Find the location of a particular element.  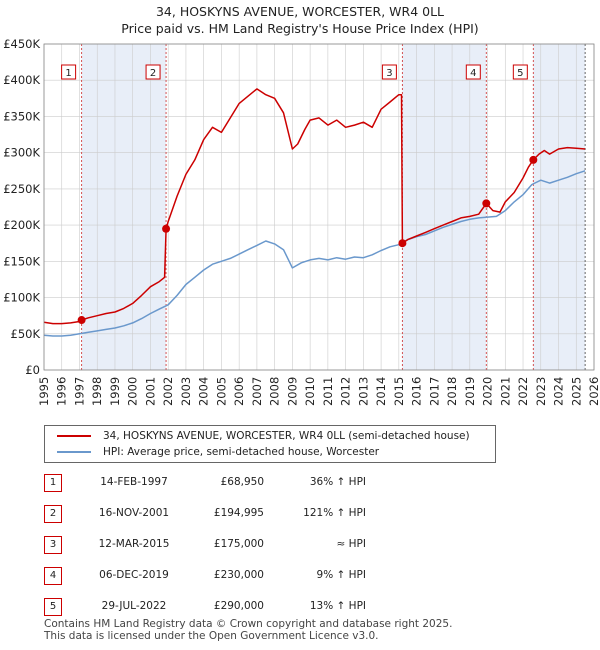

table-row: 1 14-FEB-1997 £68,950 36% ↑ HPI is located at coordinates (254, 484).